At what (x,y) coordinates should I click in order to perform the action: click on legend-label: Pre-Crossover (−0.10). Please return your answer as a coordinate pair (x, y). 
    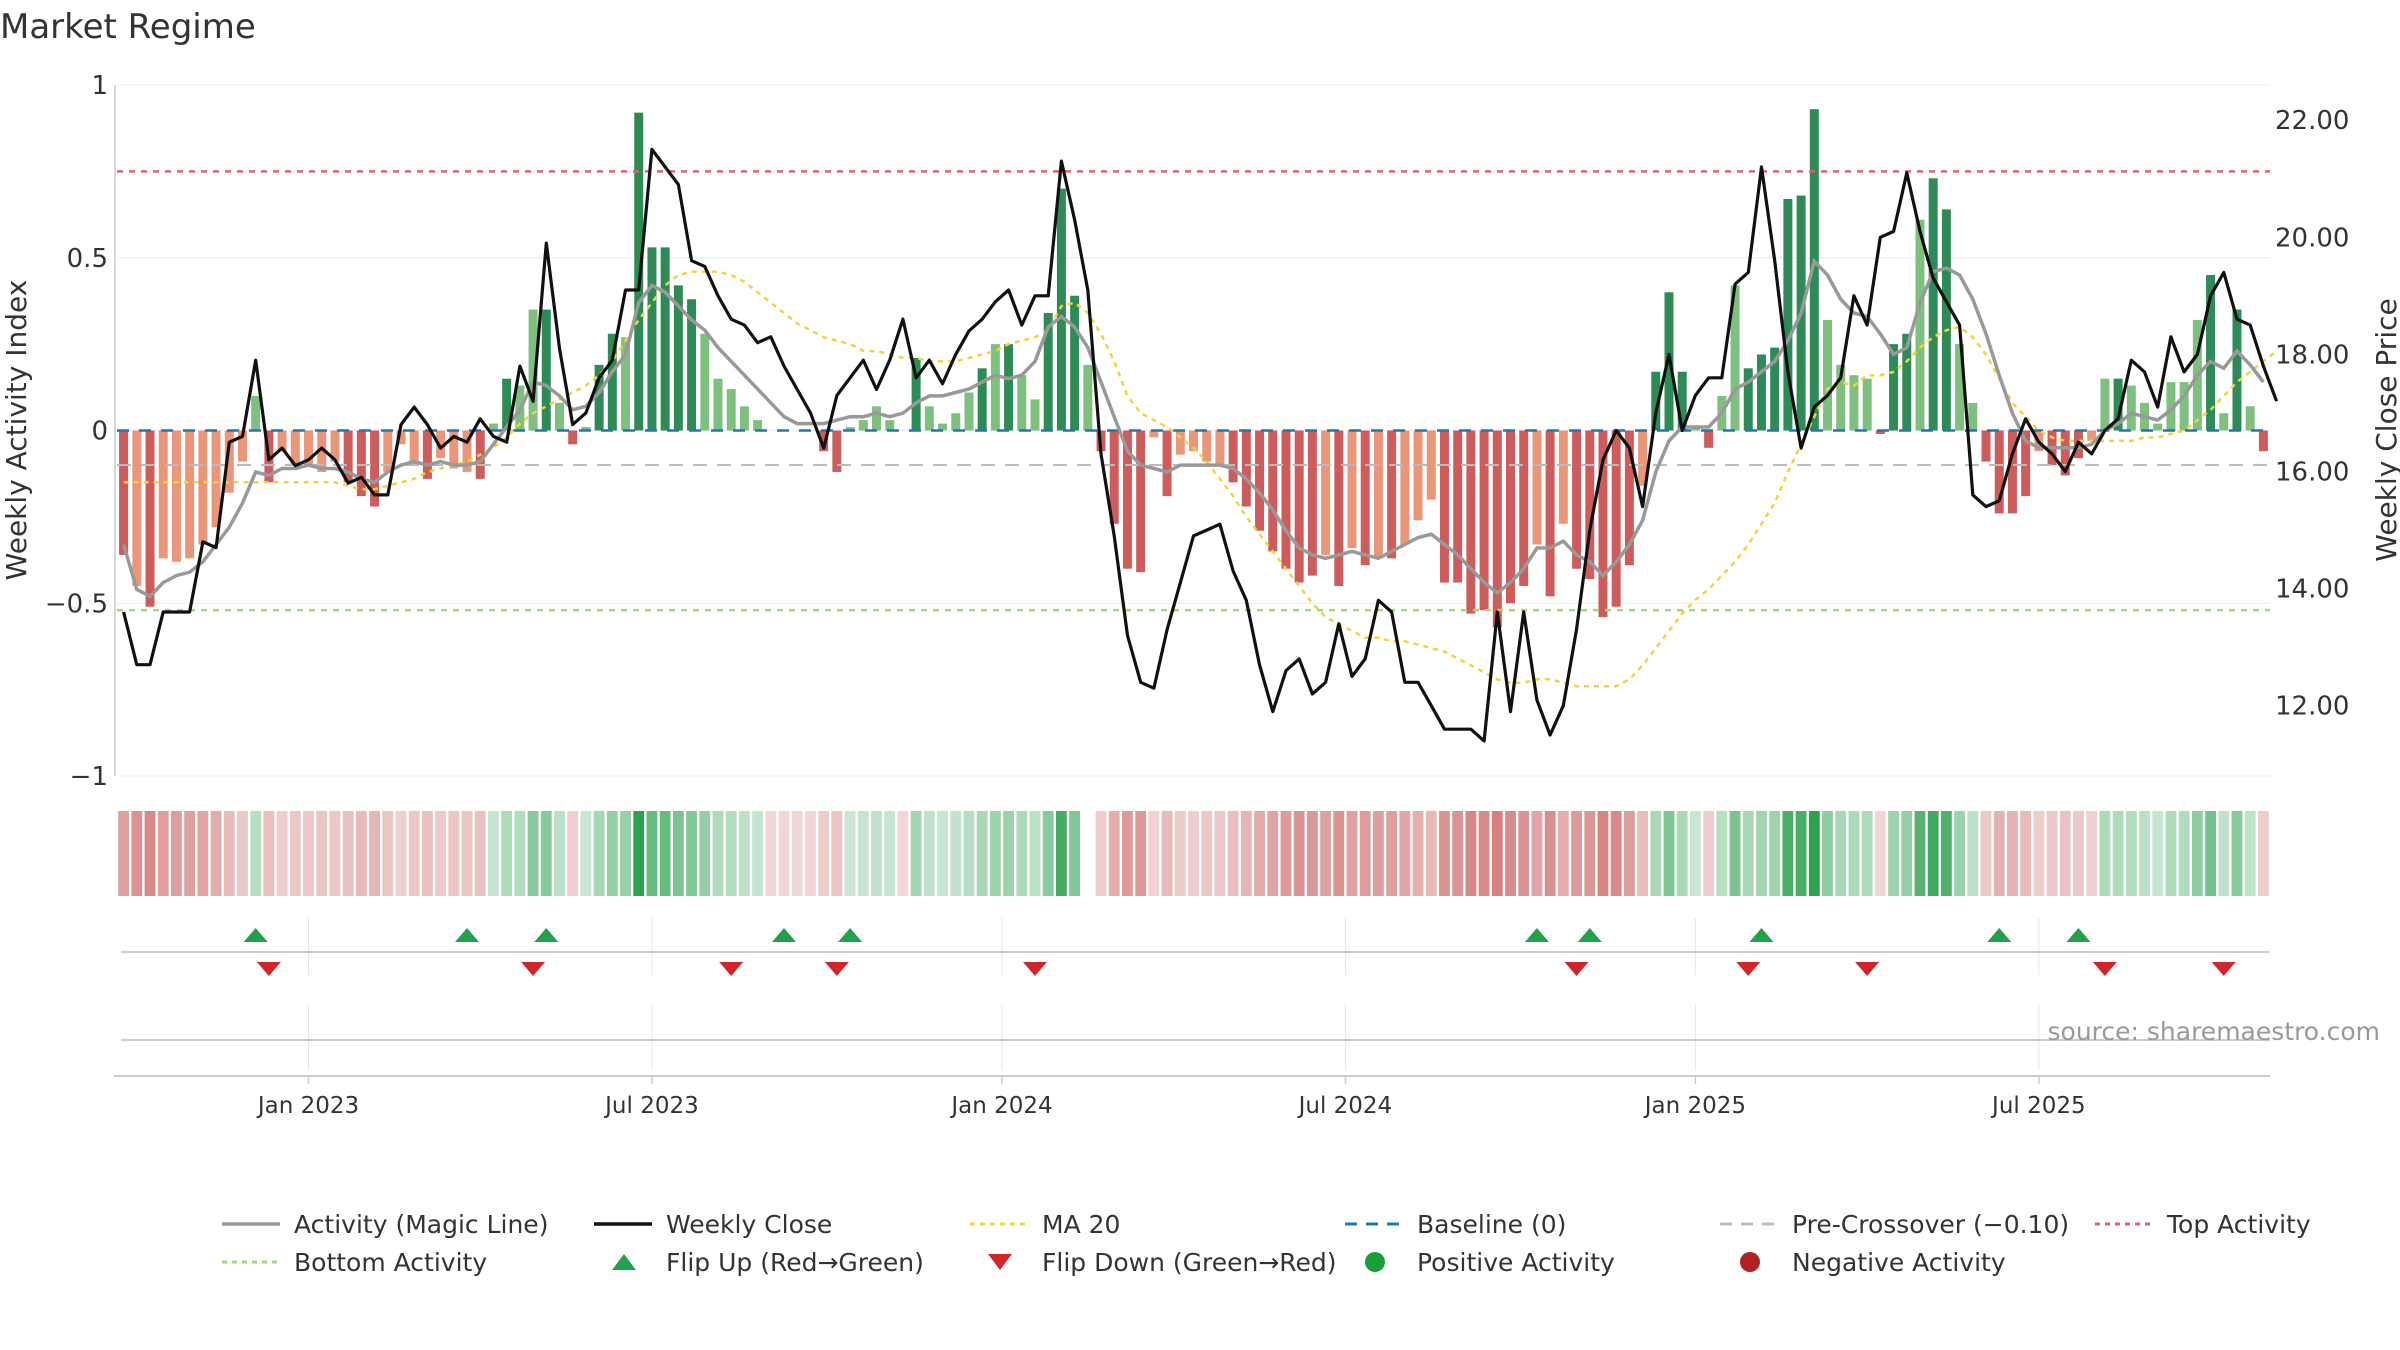
    Looking at the image, I should click on (1930, 1224).